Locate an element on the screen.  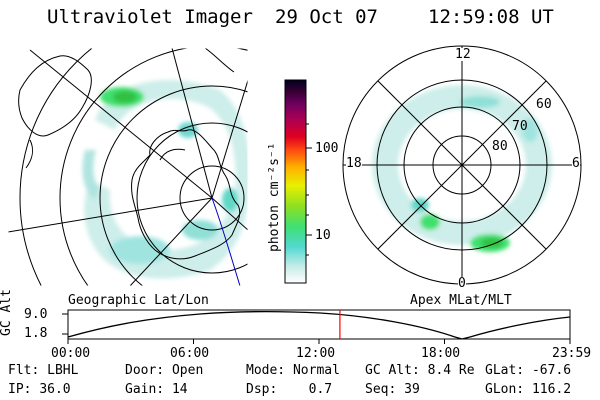
info-glat: GLat: -67.6 is located at coordinates (528, 370).